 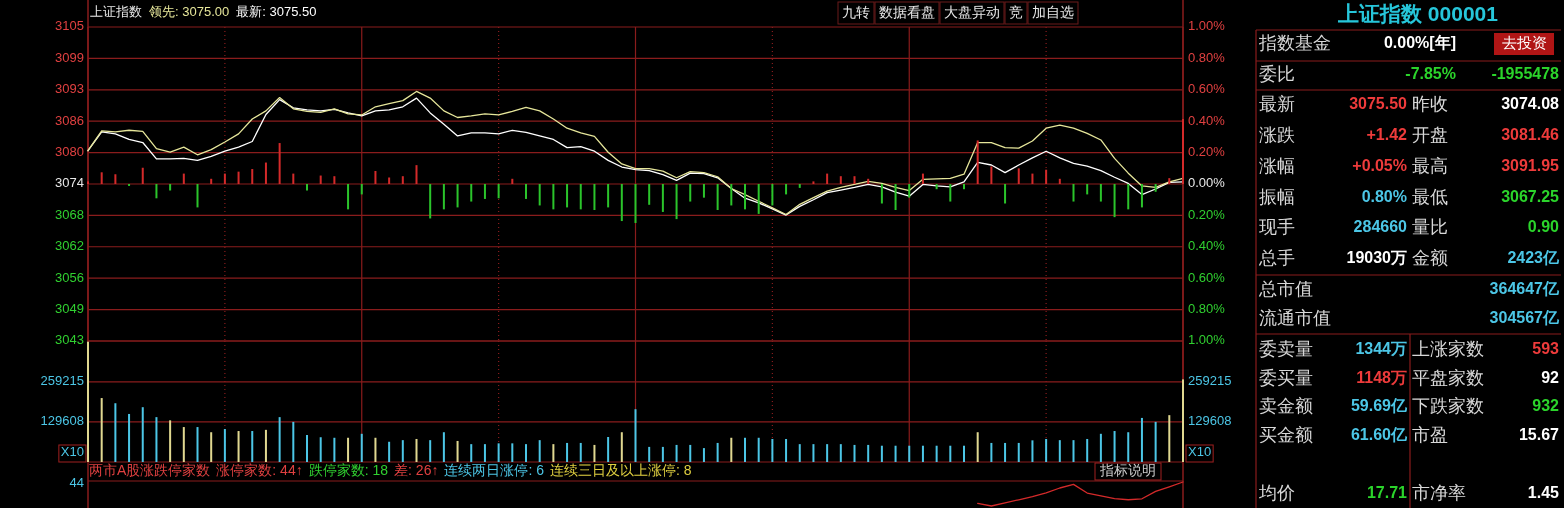 What do you see at coordinates (1381, 378) in the screenshot?
I see `text: 1148万` at bounding box center [1381, 378].